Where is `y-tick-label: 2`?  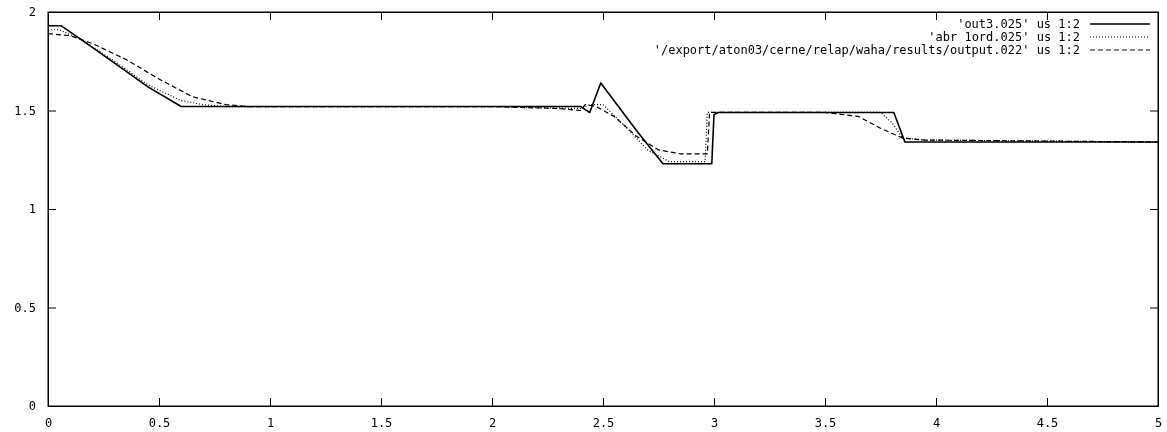 y-tick-label: 2 is located at coordinates (32, 12).